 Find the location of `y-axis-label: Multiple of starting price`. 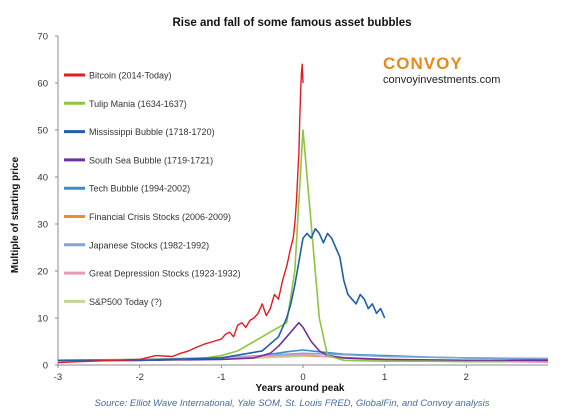

y-axis-label: Multiple of starting price is located at coordinates (15, 215).